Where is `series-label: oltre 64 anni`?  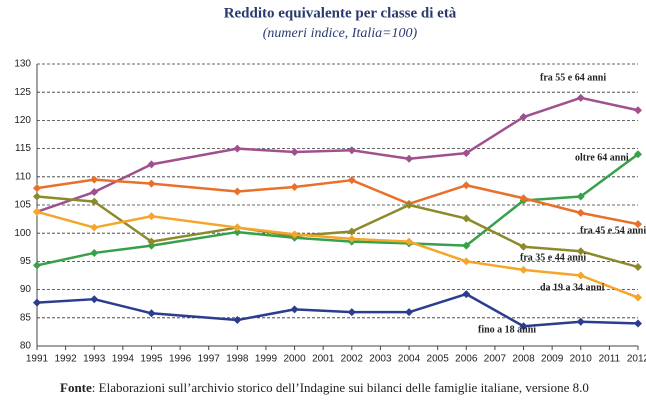
series-label: oltre 64 anni is located at coordinates (602, 157).